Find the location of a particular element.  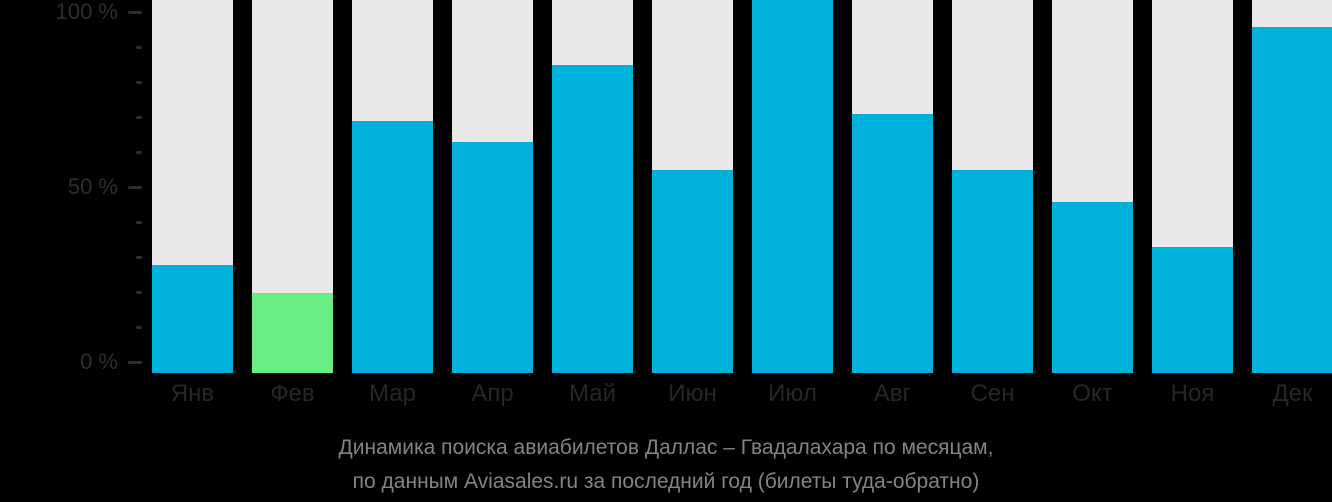

bar-column-jun is located at coordinates (692, 186).